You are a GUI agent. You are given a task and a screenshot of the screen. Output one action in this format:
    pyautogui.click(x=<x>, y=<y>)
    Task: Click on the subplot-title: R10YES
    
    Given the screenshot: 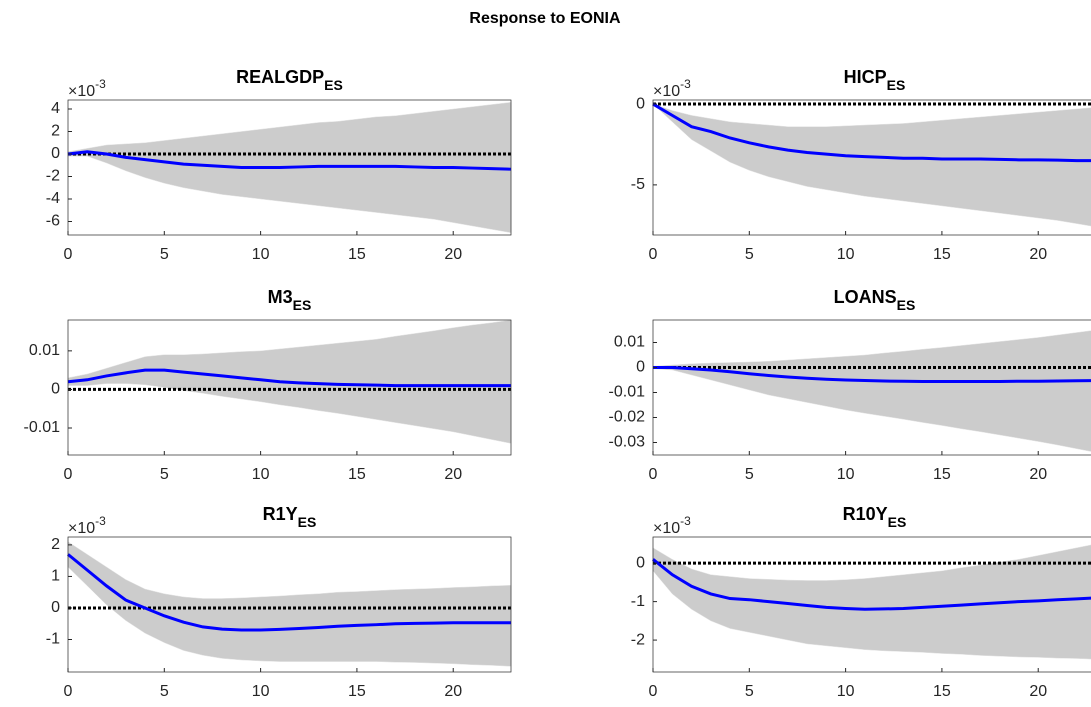 What is the action you would take?
    pyautogui.click(x=875, y=517)
    